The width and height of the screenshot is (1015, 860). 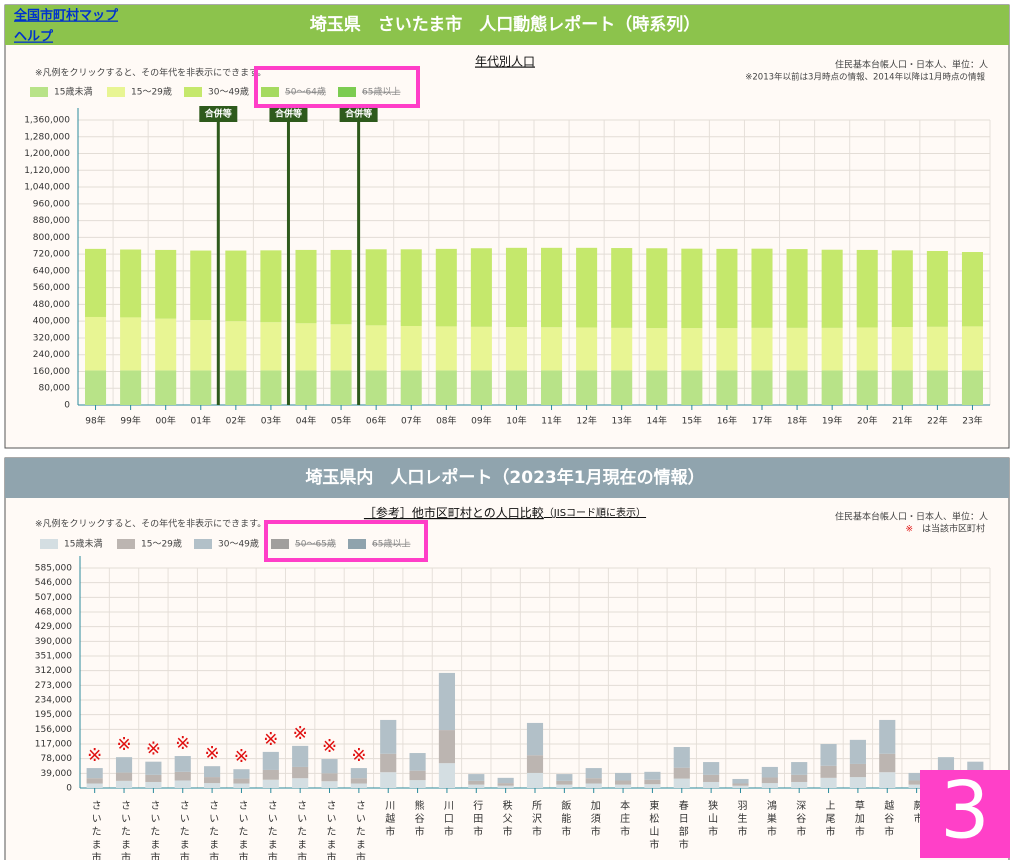 I want to click on panel-title: 埼玉県内 人口レポート（2023年1月現在の情報）, so click(x=504, y=477).